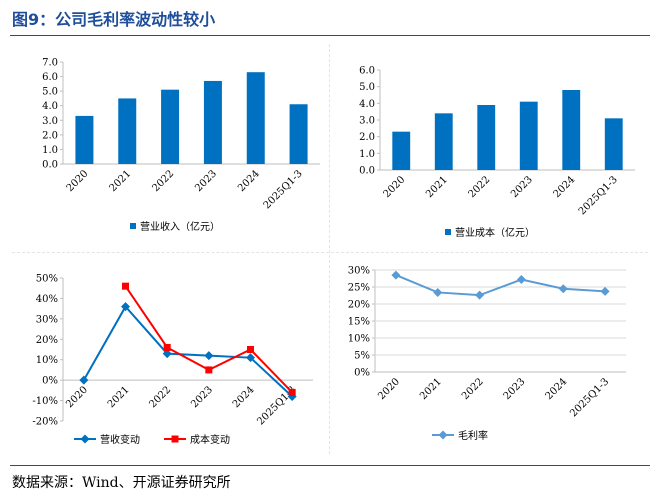 The image size is (660, 504). What do you see at coordinates (330, 465) in the screenshot?
I see `footer-rule` at bounding box center [330, 465].